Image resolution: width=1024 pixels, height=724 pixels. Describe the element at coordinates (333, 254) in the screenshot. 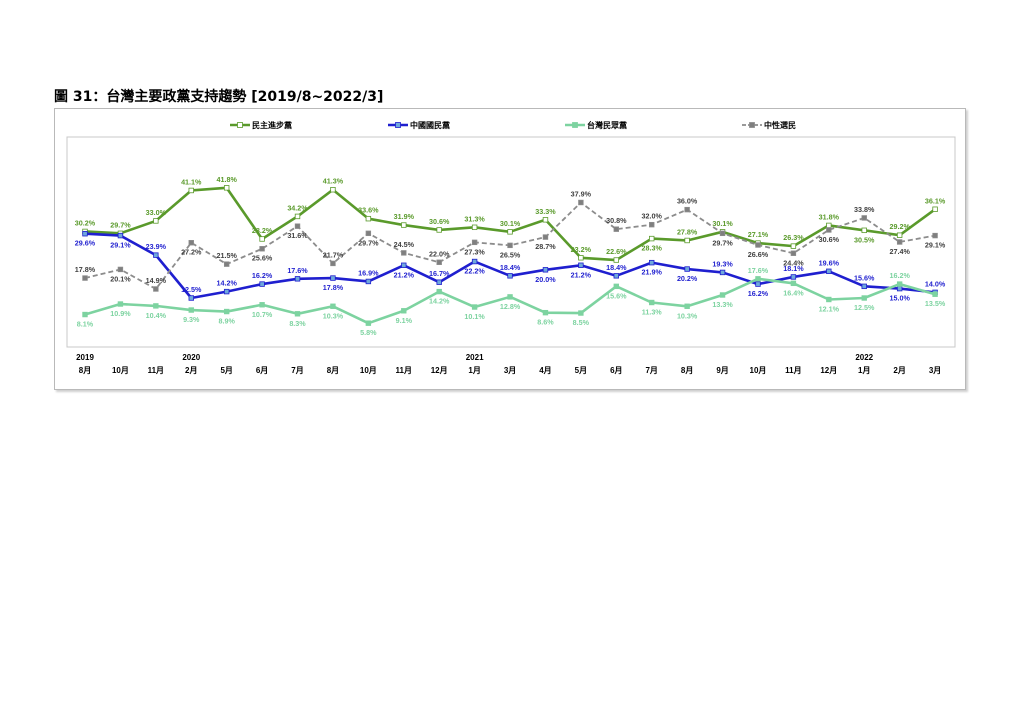

I see `data-label: 21.7%` at that location.